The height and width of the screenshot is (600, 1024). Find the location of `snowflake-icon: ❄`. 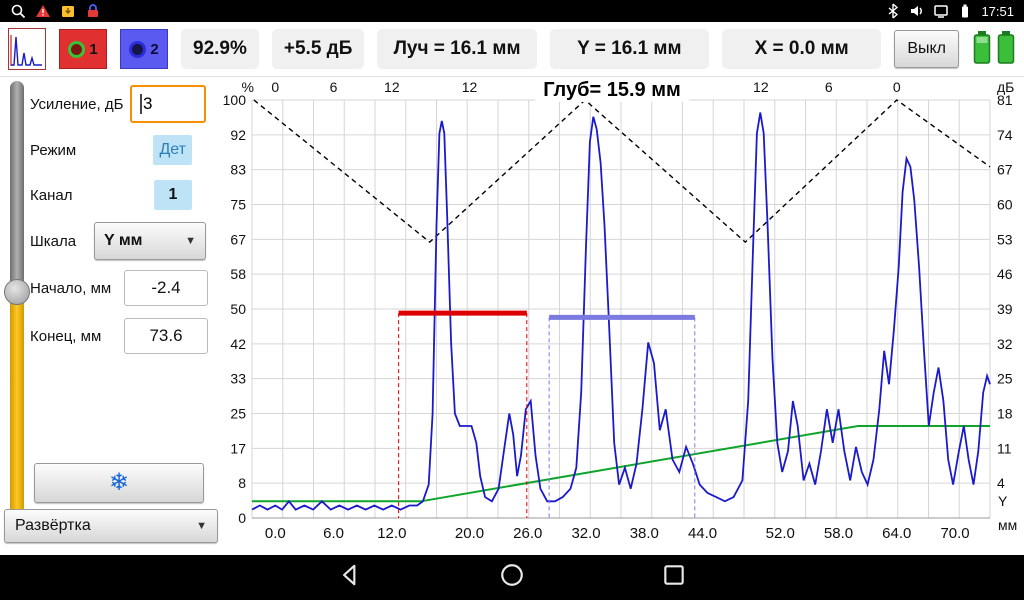

snowflake-icon: ❄ is located at coordinates (119, 482).